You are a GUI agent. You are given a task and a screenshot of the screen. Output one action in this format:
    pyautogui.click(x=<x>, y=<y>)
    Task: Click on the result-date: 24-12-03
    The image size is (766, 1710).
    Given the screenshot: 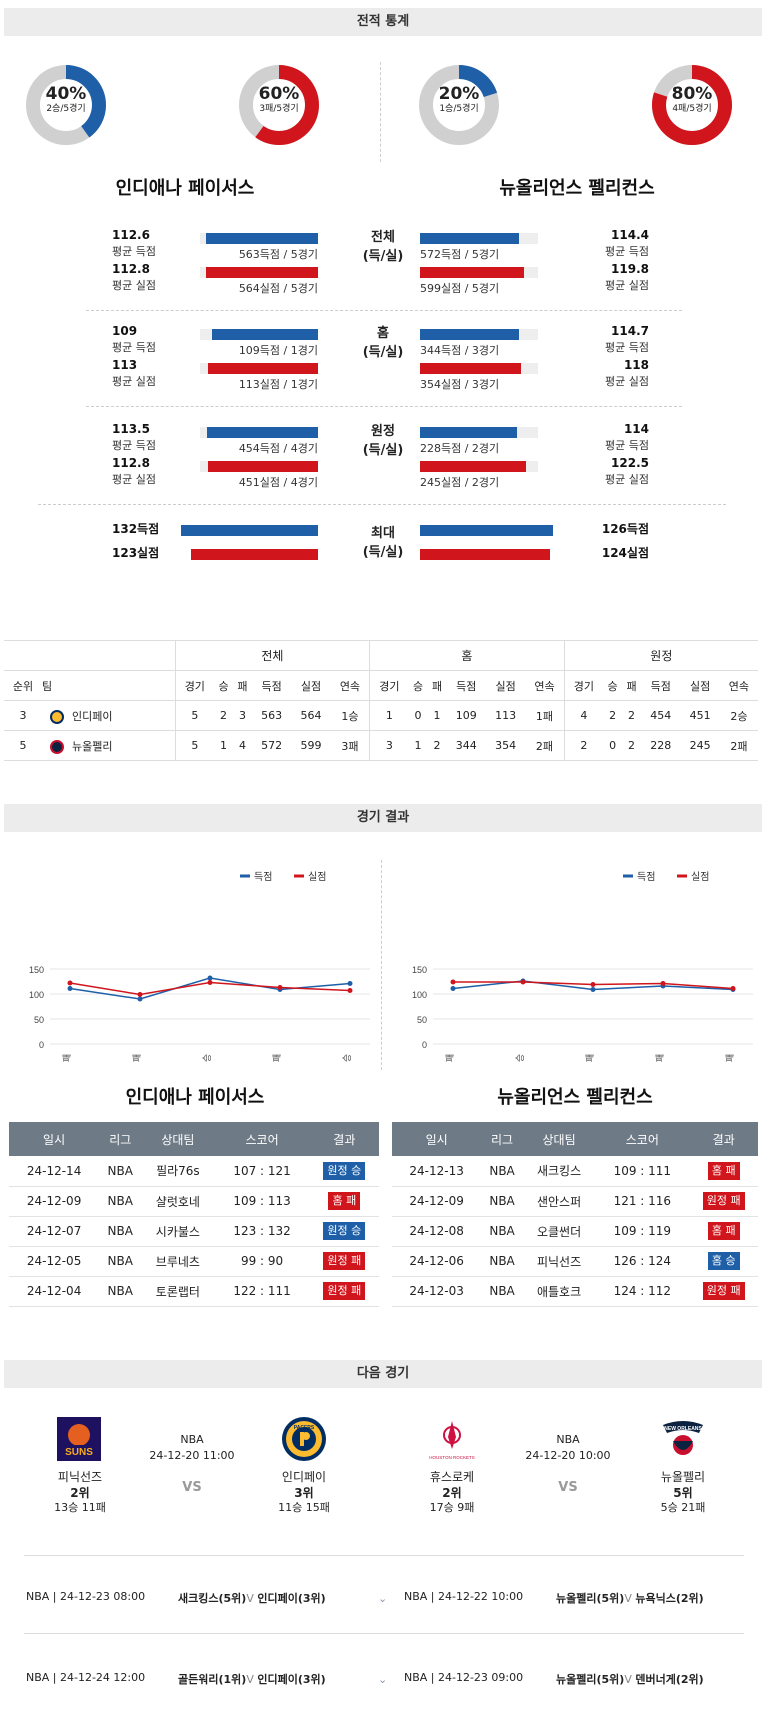 What is the action you would take?
    pyautogui.click(x=437, y=1291)
    